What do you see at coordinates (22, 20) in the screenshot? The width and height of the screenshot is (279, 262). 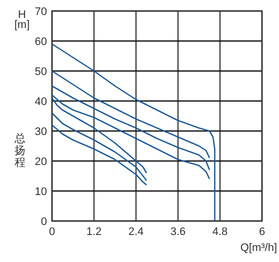 I see `ylabel: H [m]` at bounding box center [22, 20].